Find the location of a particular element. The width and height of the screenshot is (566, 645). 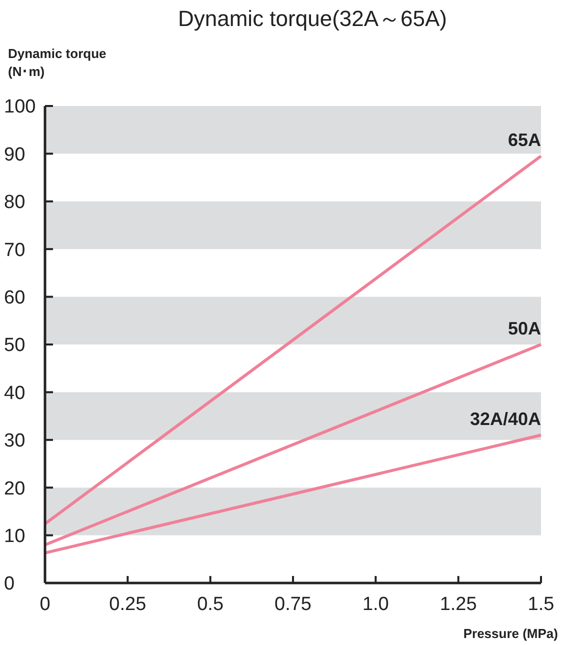

series-label: 32A/40A is located at coordinates (505, 419).